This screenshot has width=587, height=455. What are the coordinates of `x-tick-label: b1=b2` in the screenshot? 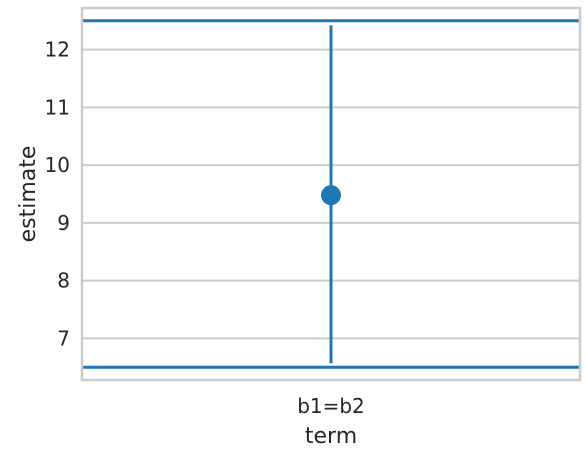 It's located at (331, 406).